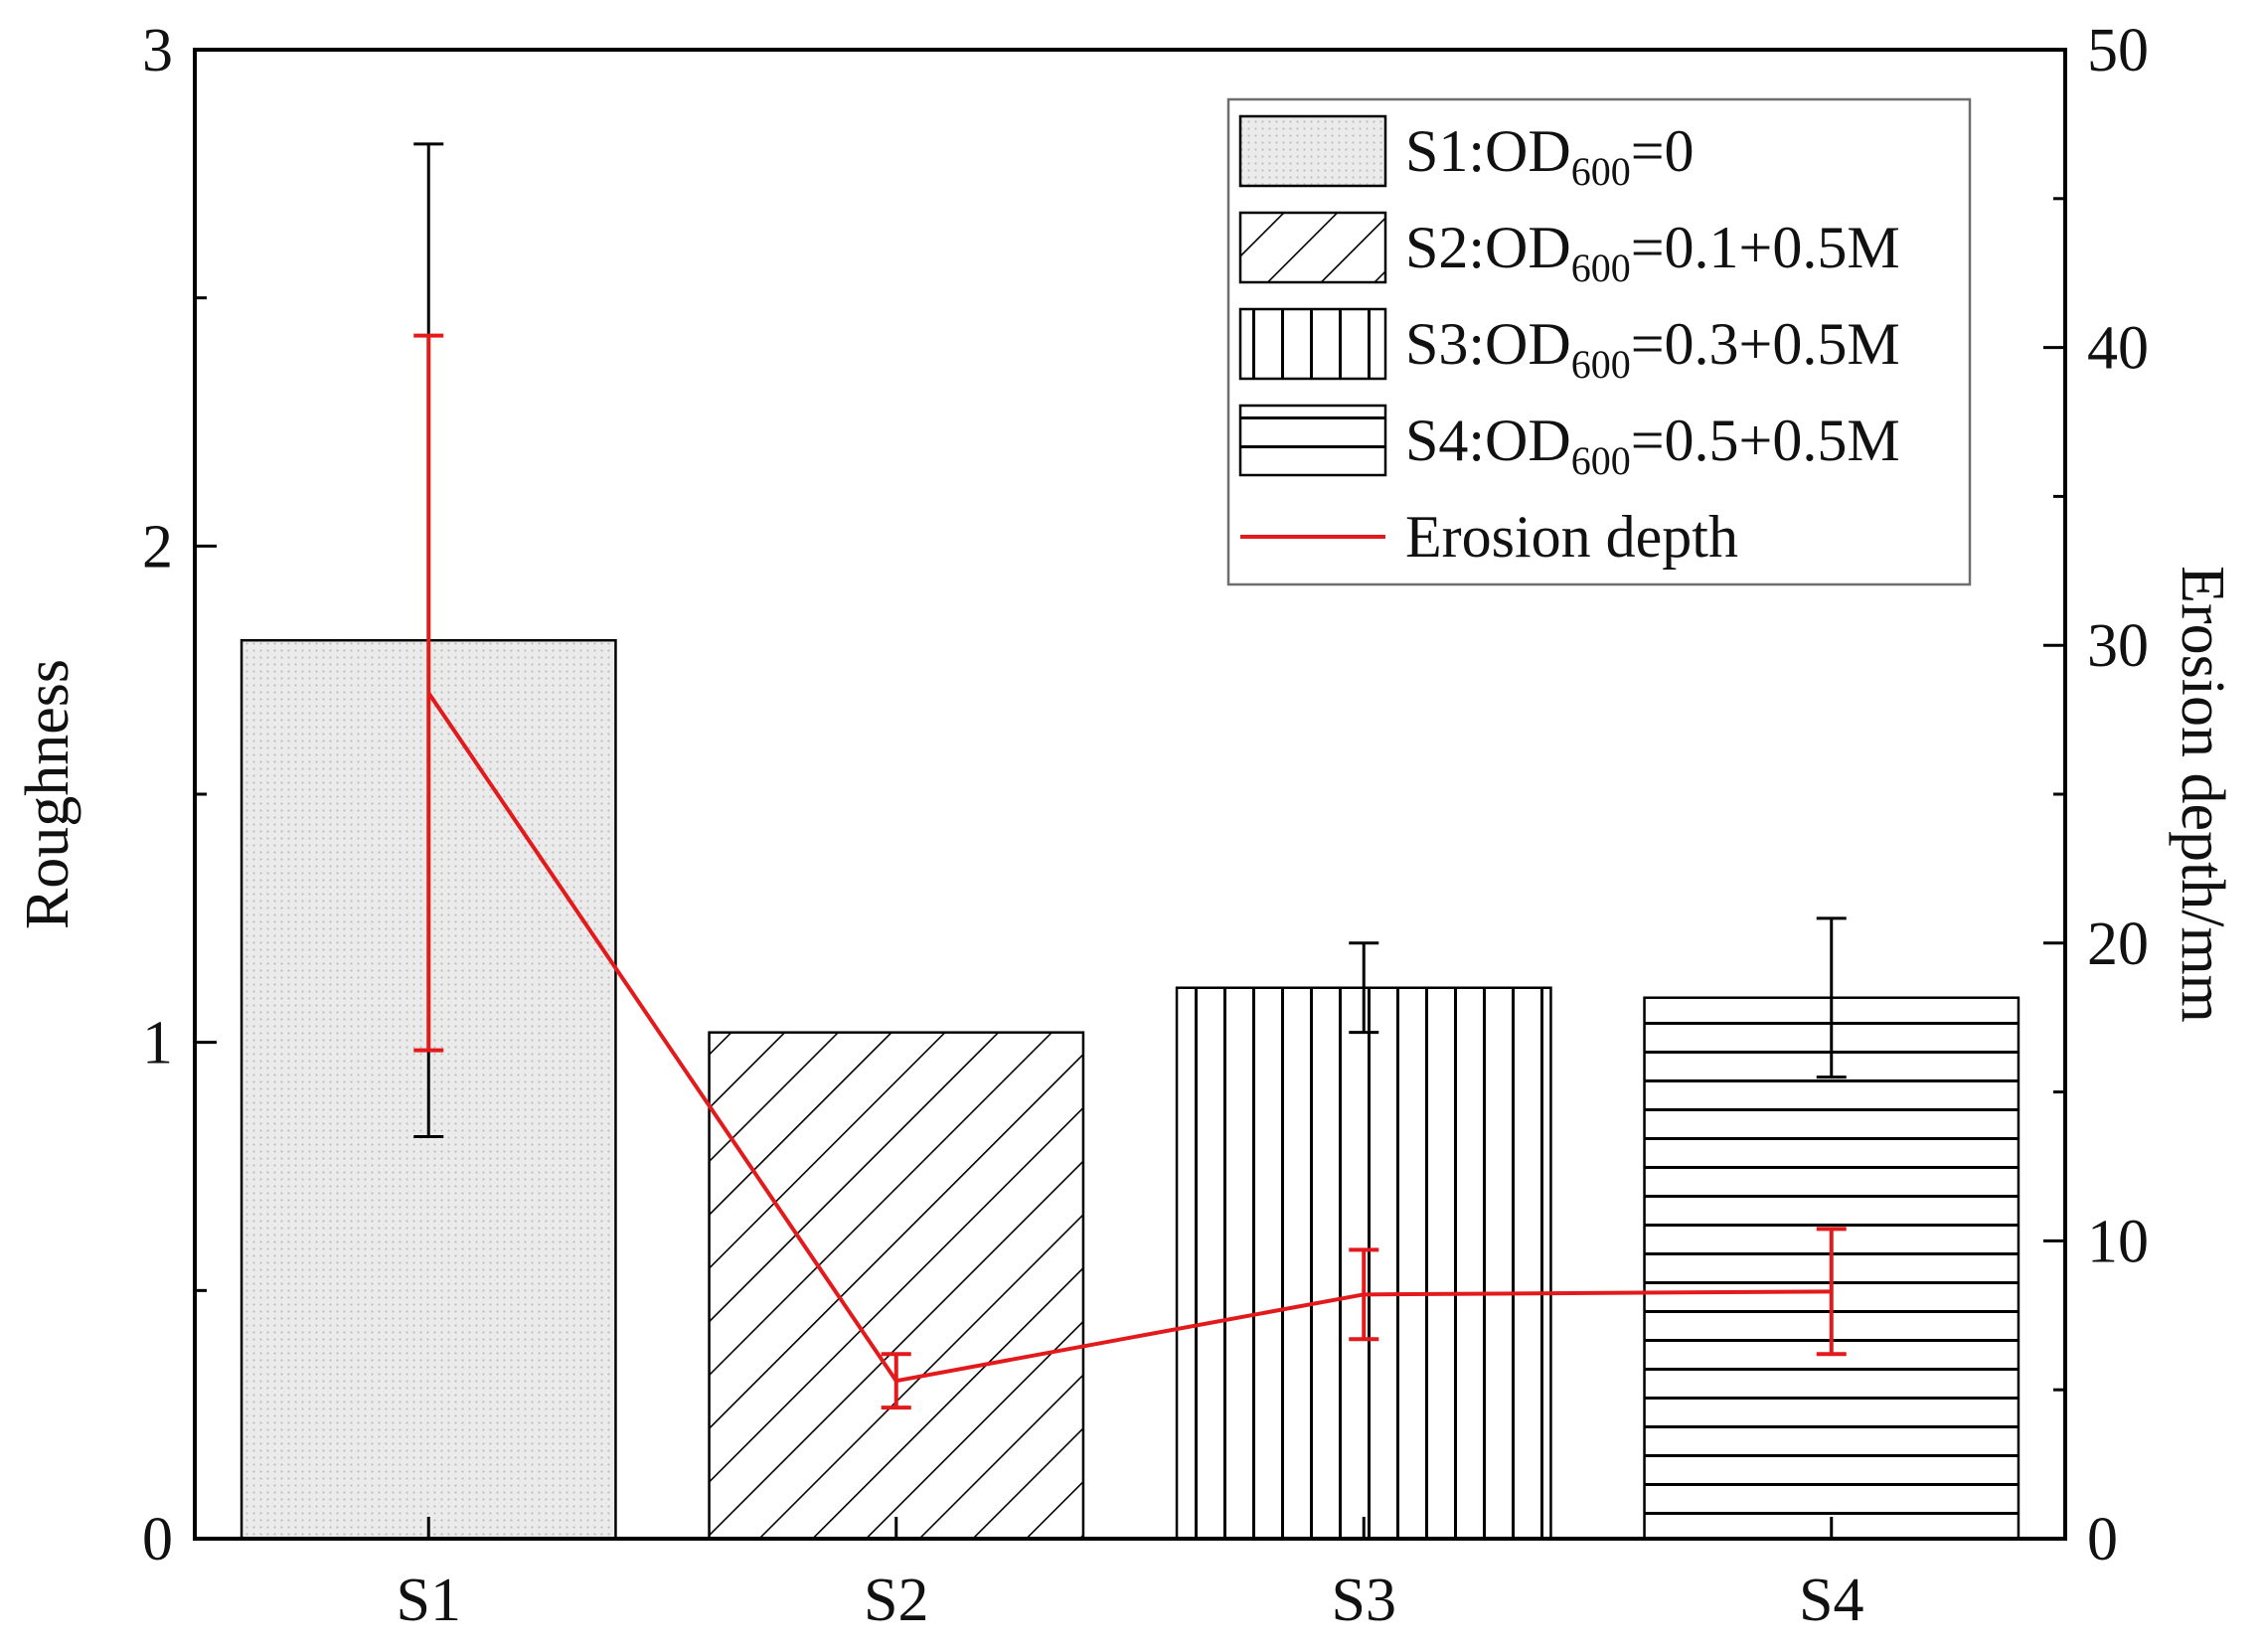 The height and width of the screenshot is (1652, 2263). What do you see at coordinates (2118, 50) in the screenshot?
I see `right-tick-label: 50` at bounding box center [2118, 50].